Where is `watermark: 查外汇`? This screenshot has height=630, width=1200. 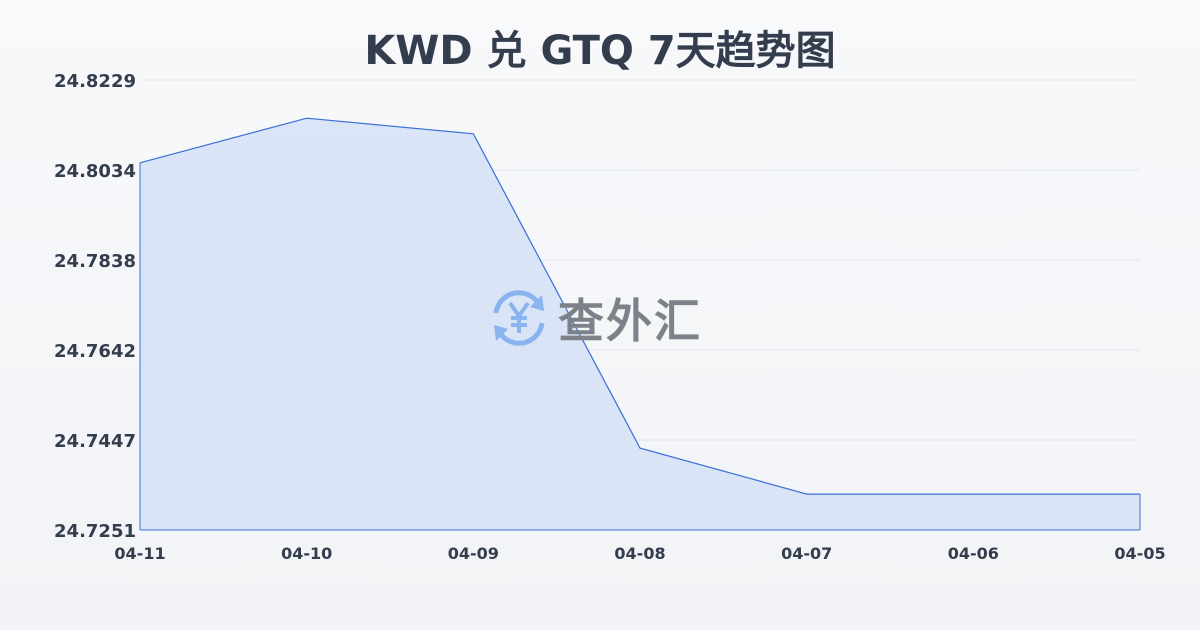
watermark: 查外汇 is located at coordinates (595, 318).